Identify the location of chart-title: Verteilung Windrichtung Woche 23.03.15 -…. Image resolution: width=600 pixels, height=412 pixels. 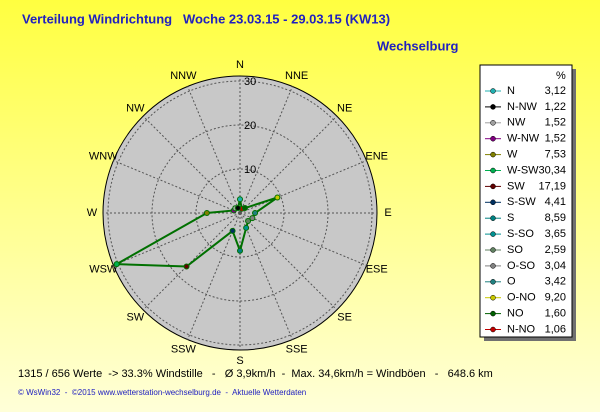
(206, 18).